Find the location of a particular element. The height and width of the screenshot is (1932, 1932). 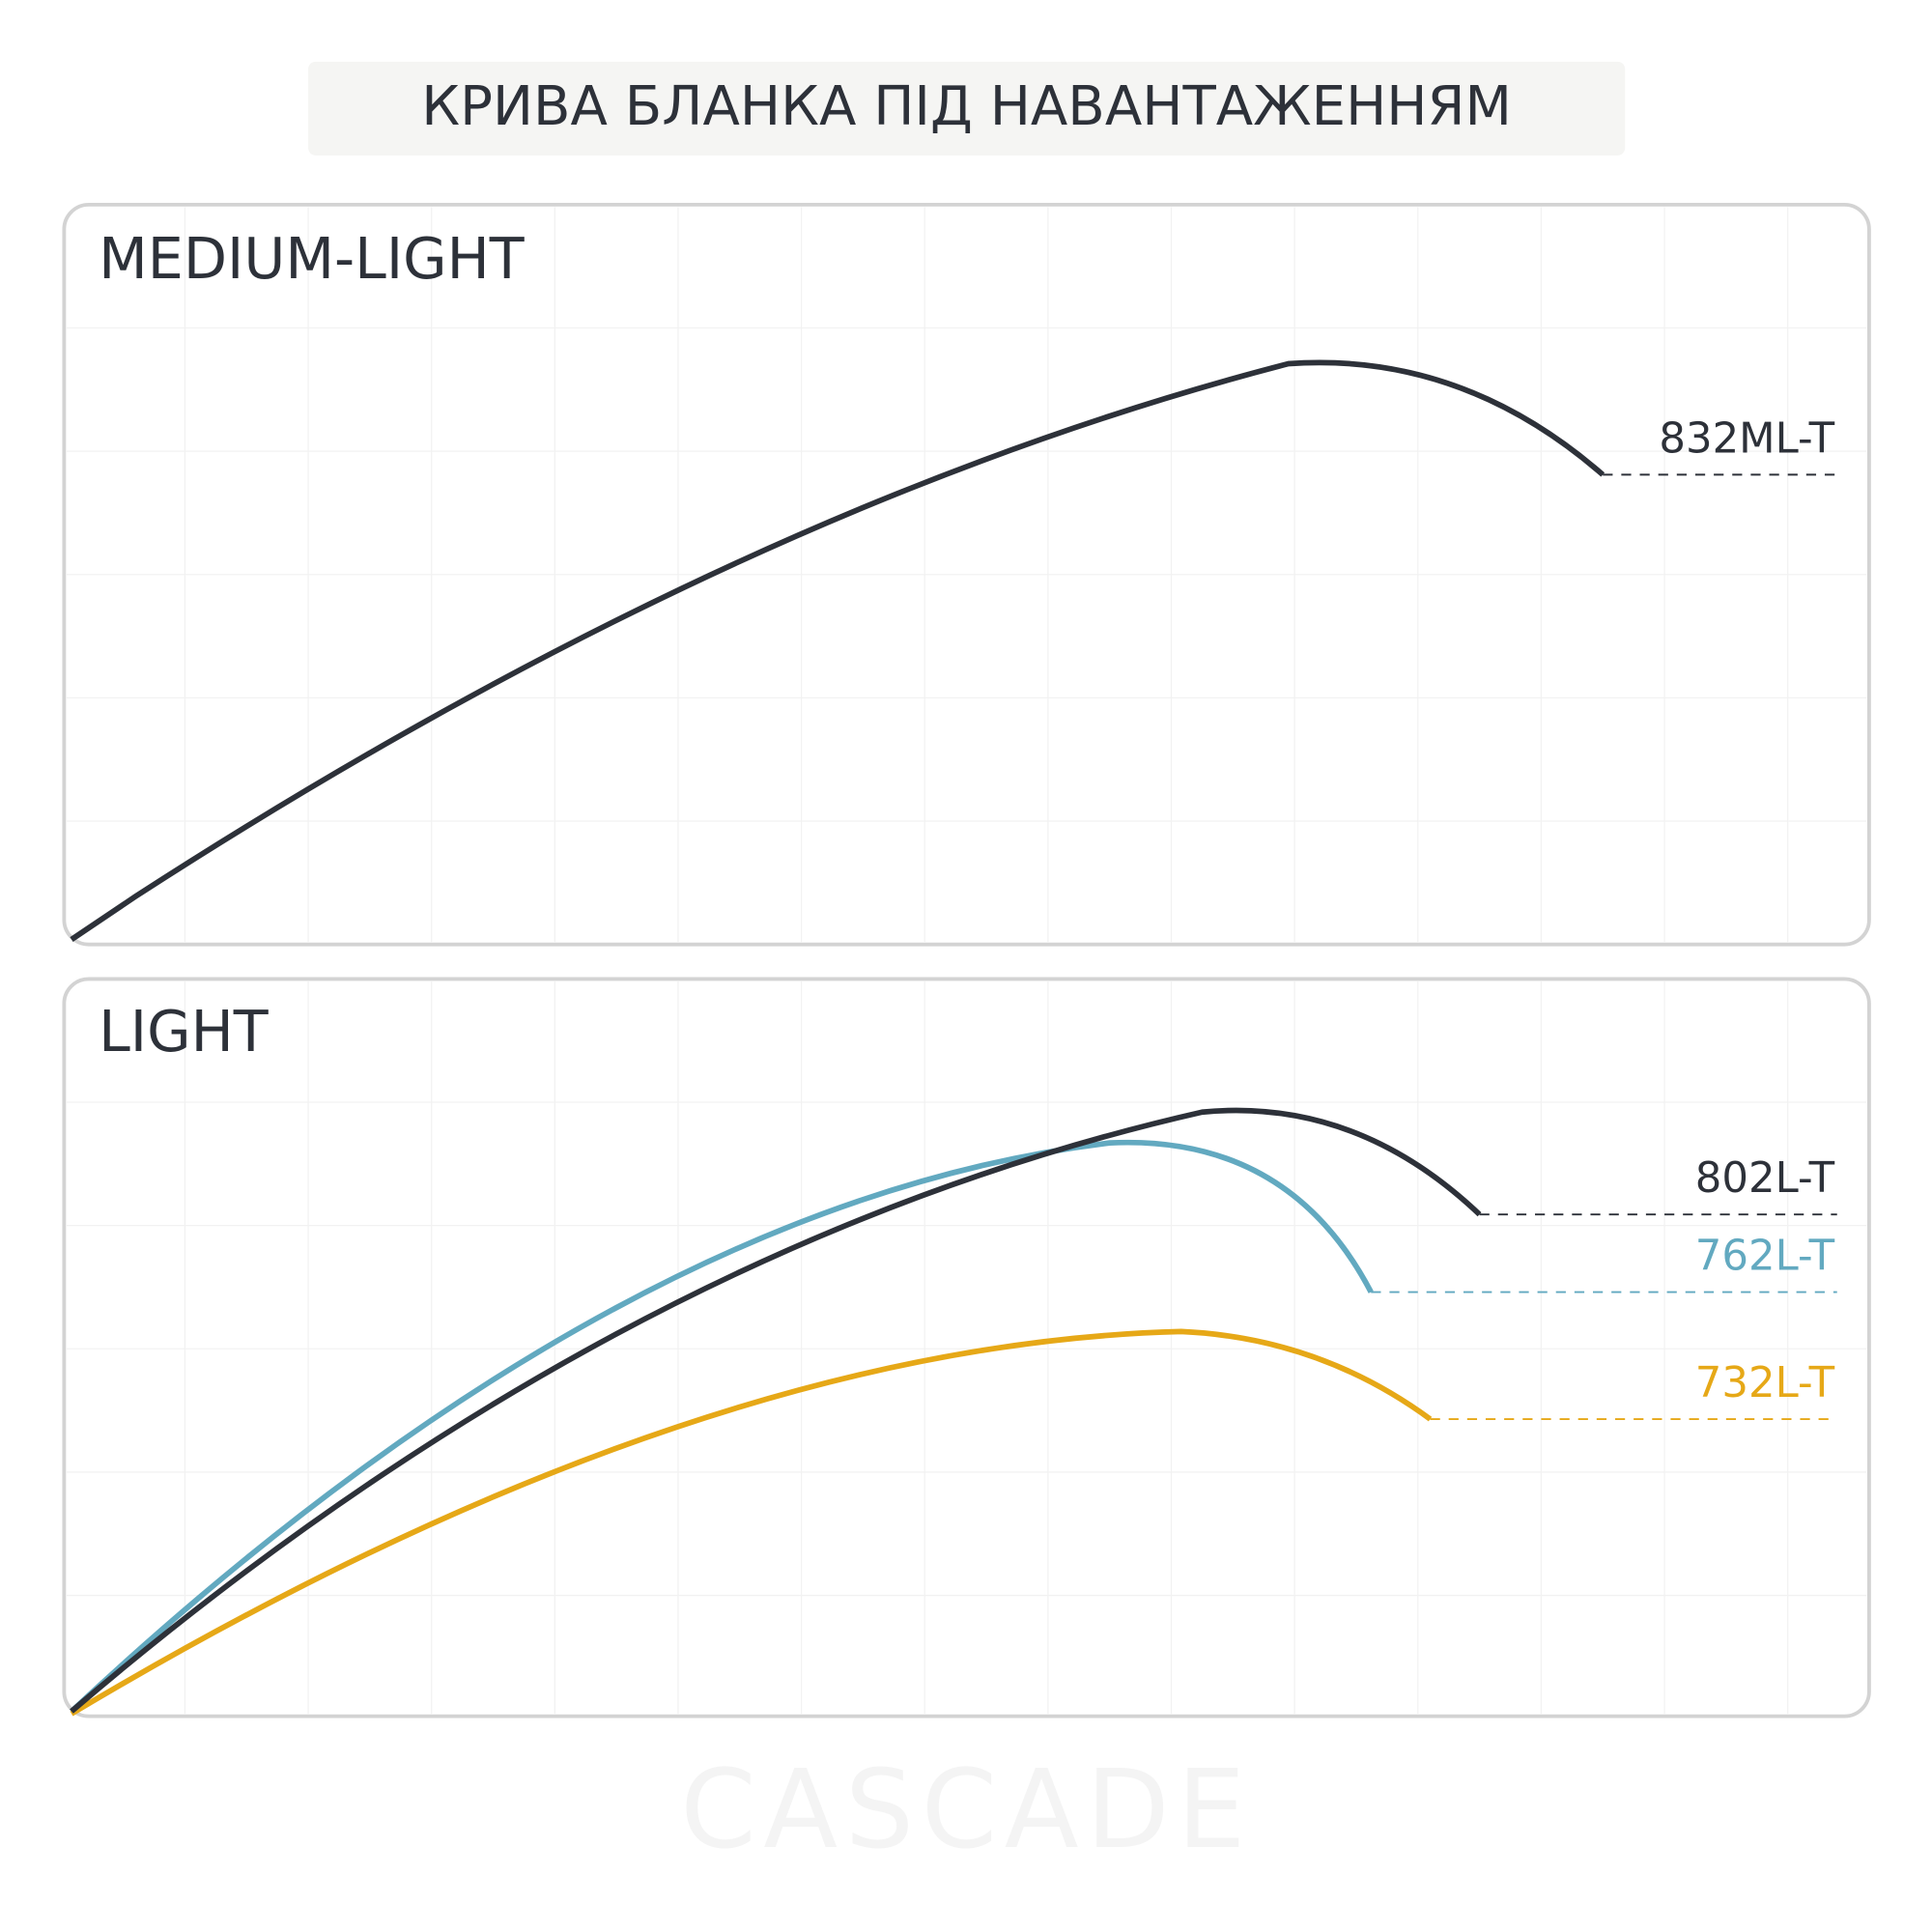

brand-watermark: CASCADE is located at coordinates (966, 1810).